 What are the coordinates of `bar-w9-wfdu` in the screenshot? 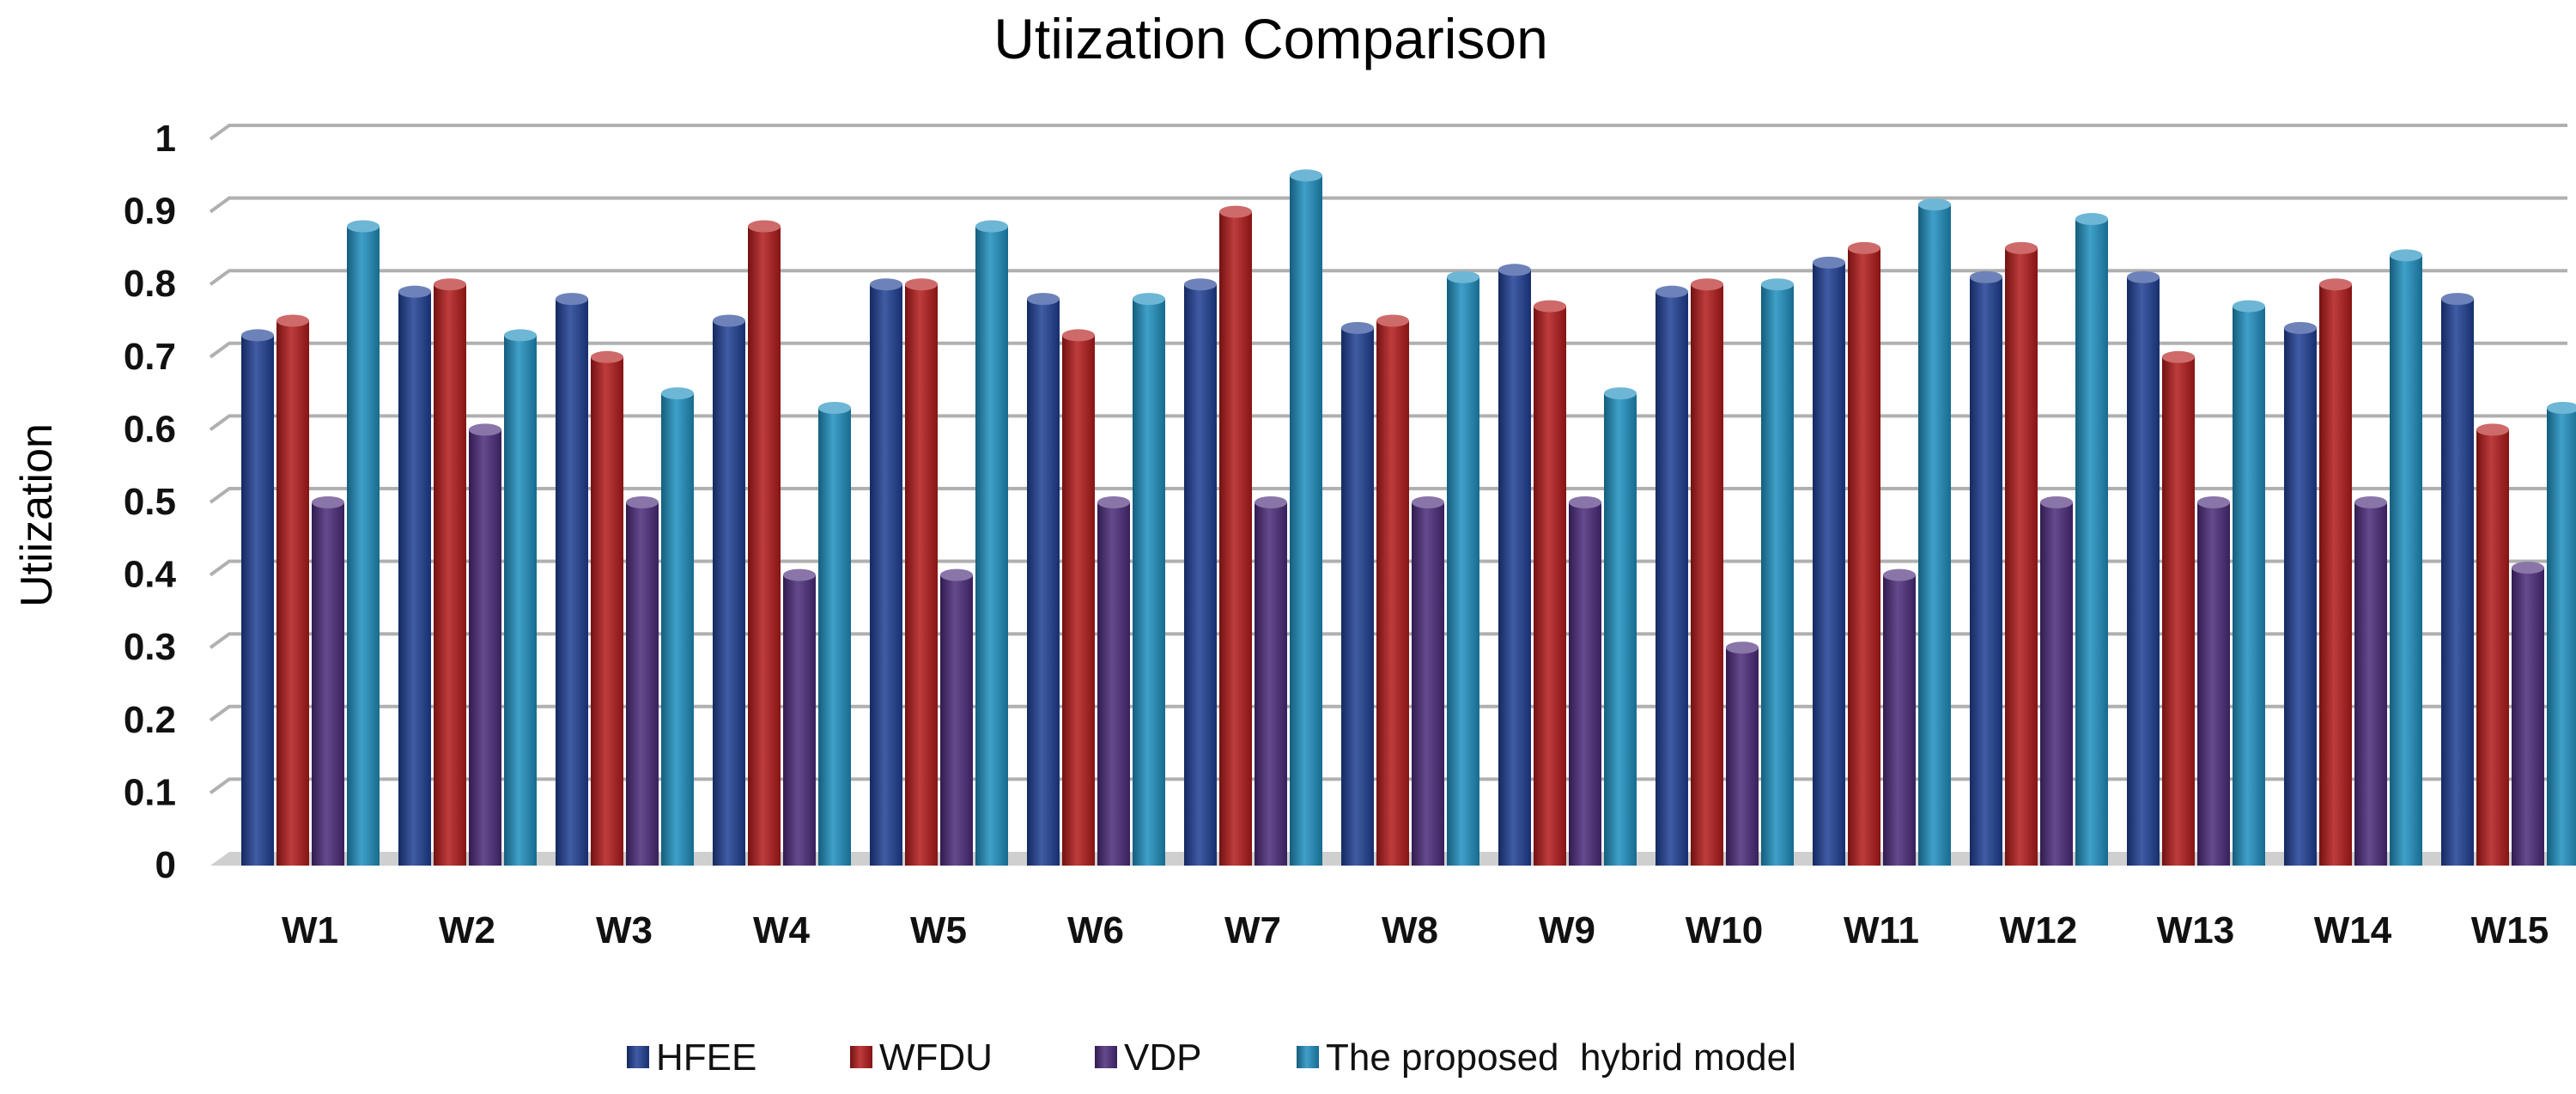 It's located at (1550, 583).